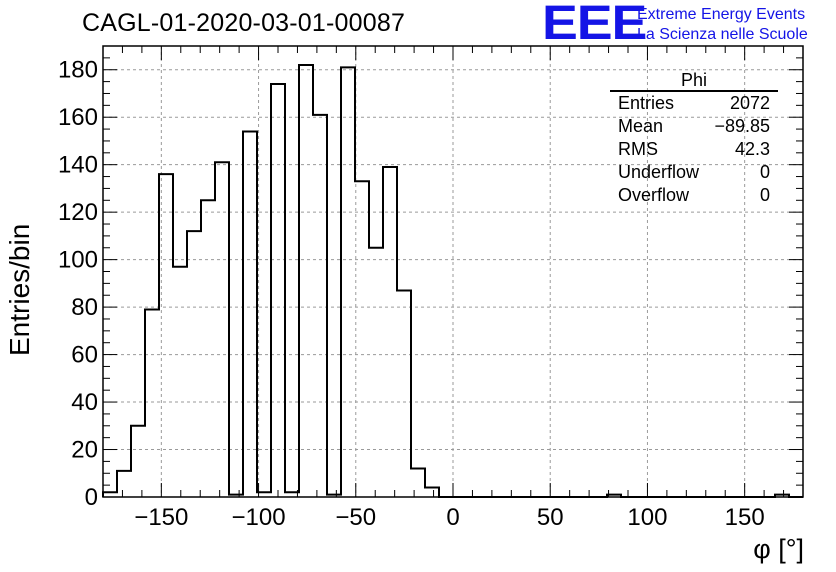 The image size is (836, 572). What do you see at coordinates (654, 195) in the screenshot?
I see `stats-label: Overflow` at bounding box center [654, 195].